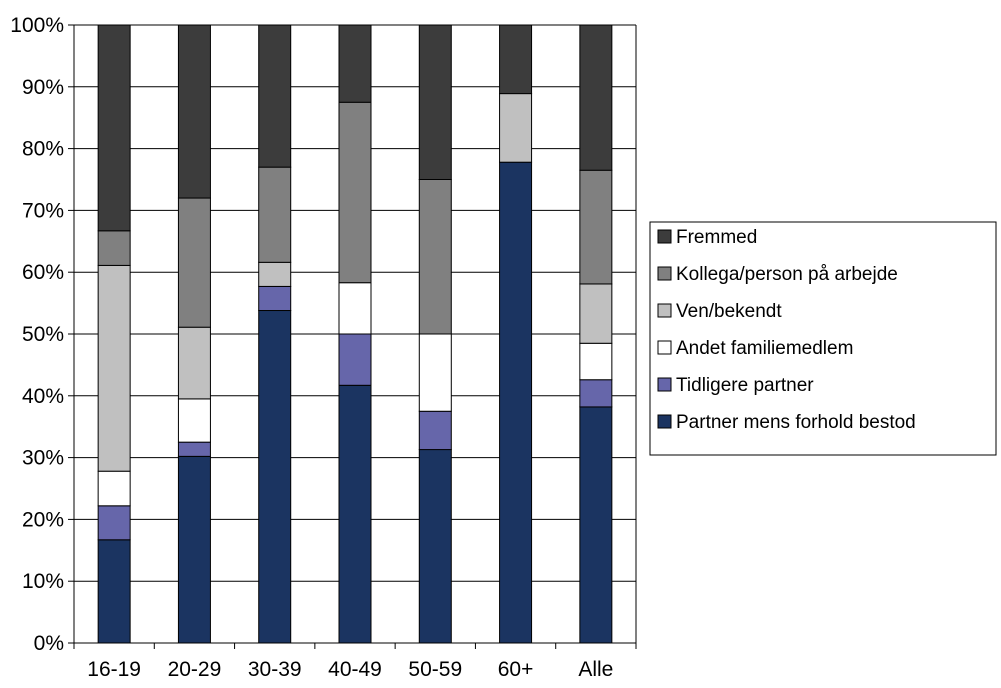 The height and width of the screenshot is (688, 1001). What do you see at coordinates (43, 458) in the screenshot?
I see `y-tick-label: 30%` at bounding box center [43, 458].